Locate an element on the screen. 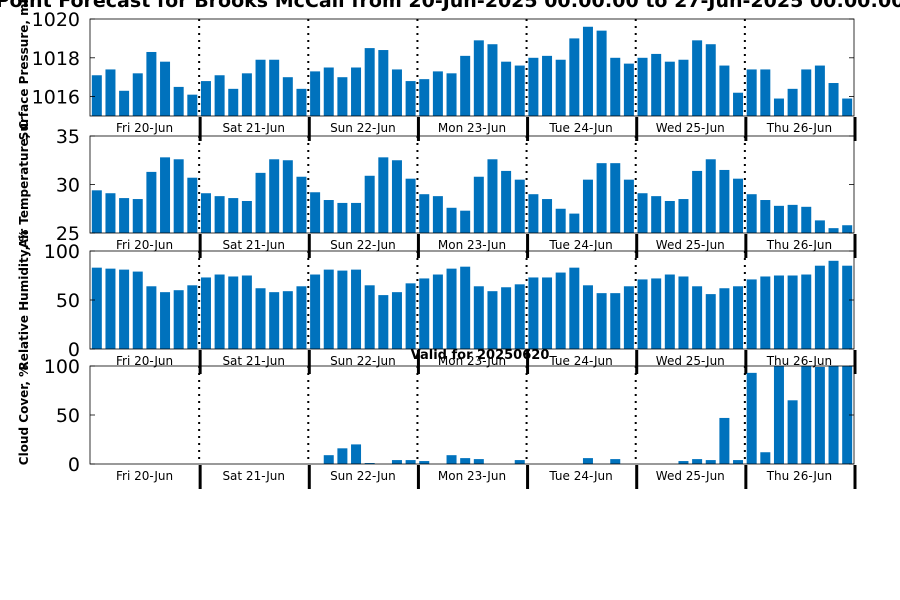 The width and height of the screenshot is (900, 600). y-tick-label: 25 is located at coordinates (68, 234).